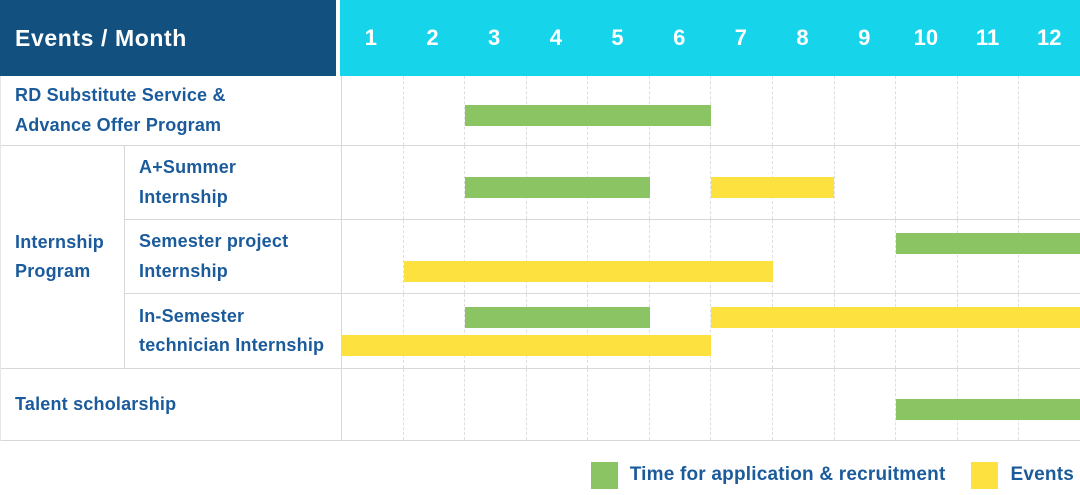 The height and width of the screenshot is (495, 1080). I want to click on month-header-cell: 9, so click(864, 38).